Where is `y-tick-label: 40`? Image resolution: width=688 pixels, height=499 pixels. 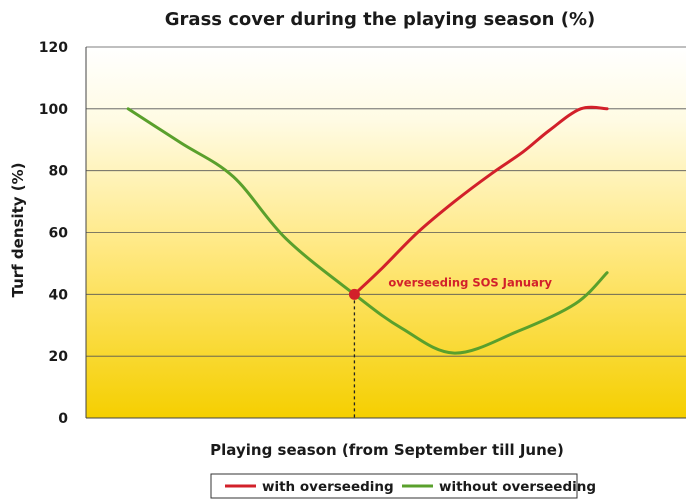
y-tick-label: 40 is located at coordinates (59, 295).